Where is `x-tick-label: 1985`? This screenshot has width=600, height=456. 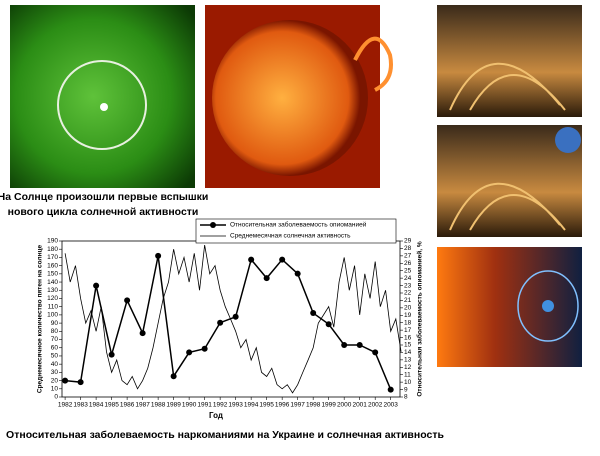
x-tick-label: 1985 is located at coordinates (111, 405).